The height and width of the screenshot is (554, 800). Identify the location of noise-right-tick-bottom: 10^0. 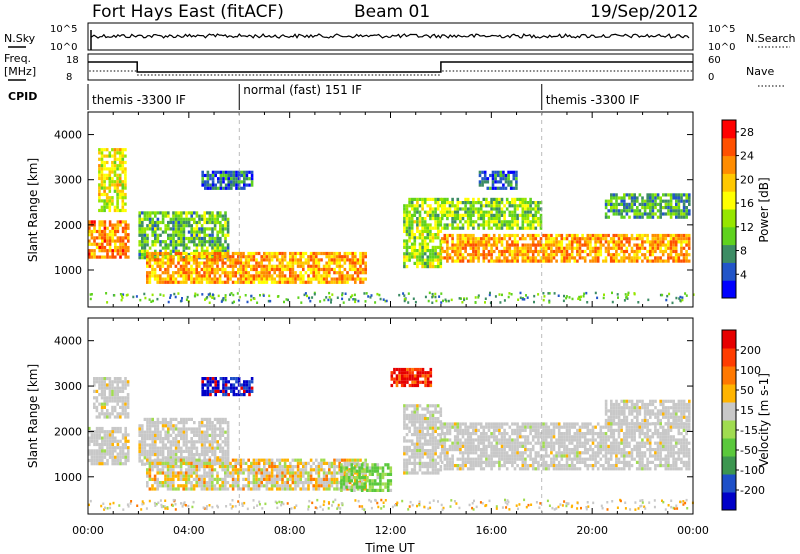
(721, 47).